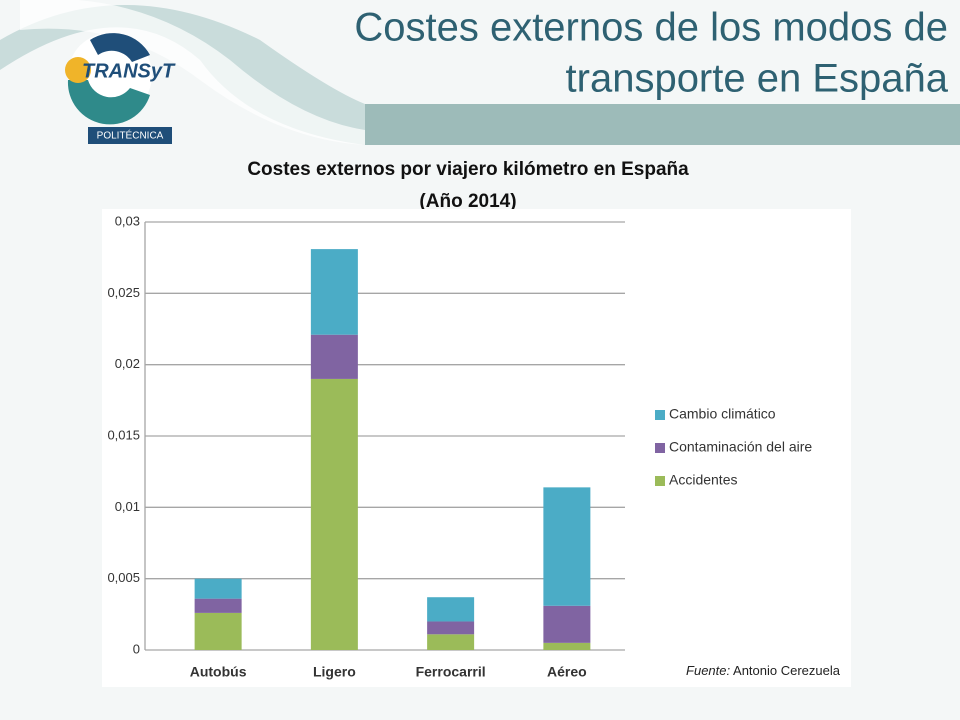  Describe the element at coordinates (708, 670) in the screenshot. I see `source-label: Fuente:` at that location.